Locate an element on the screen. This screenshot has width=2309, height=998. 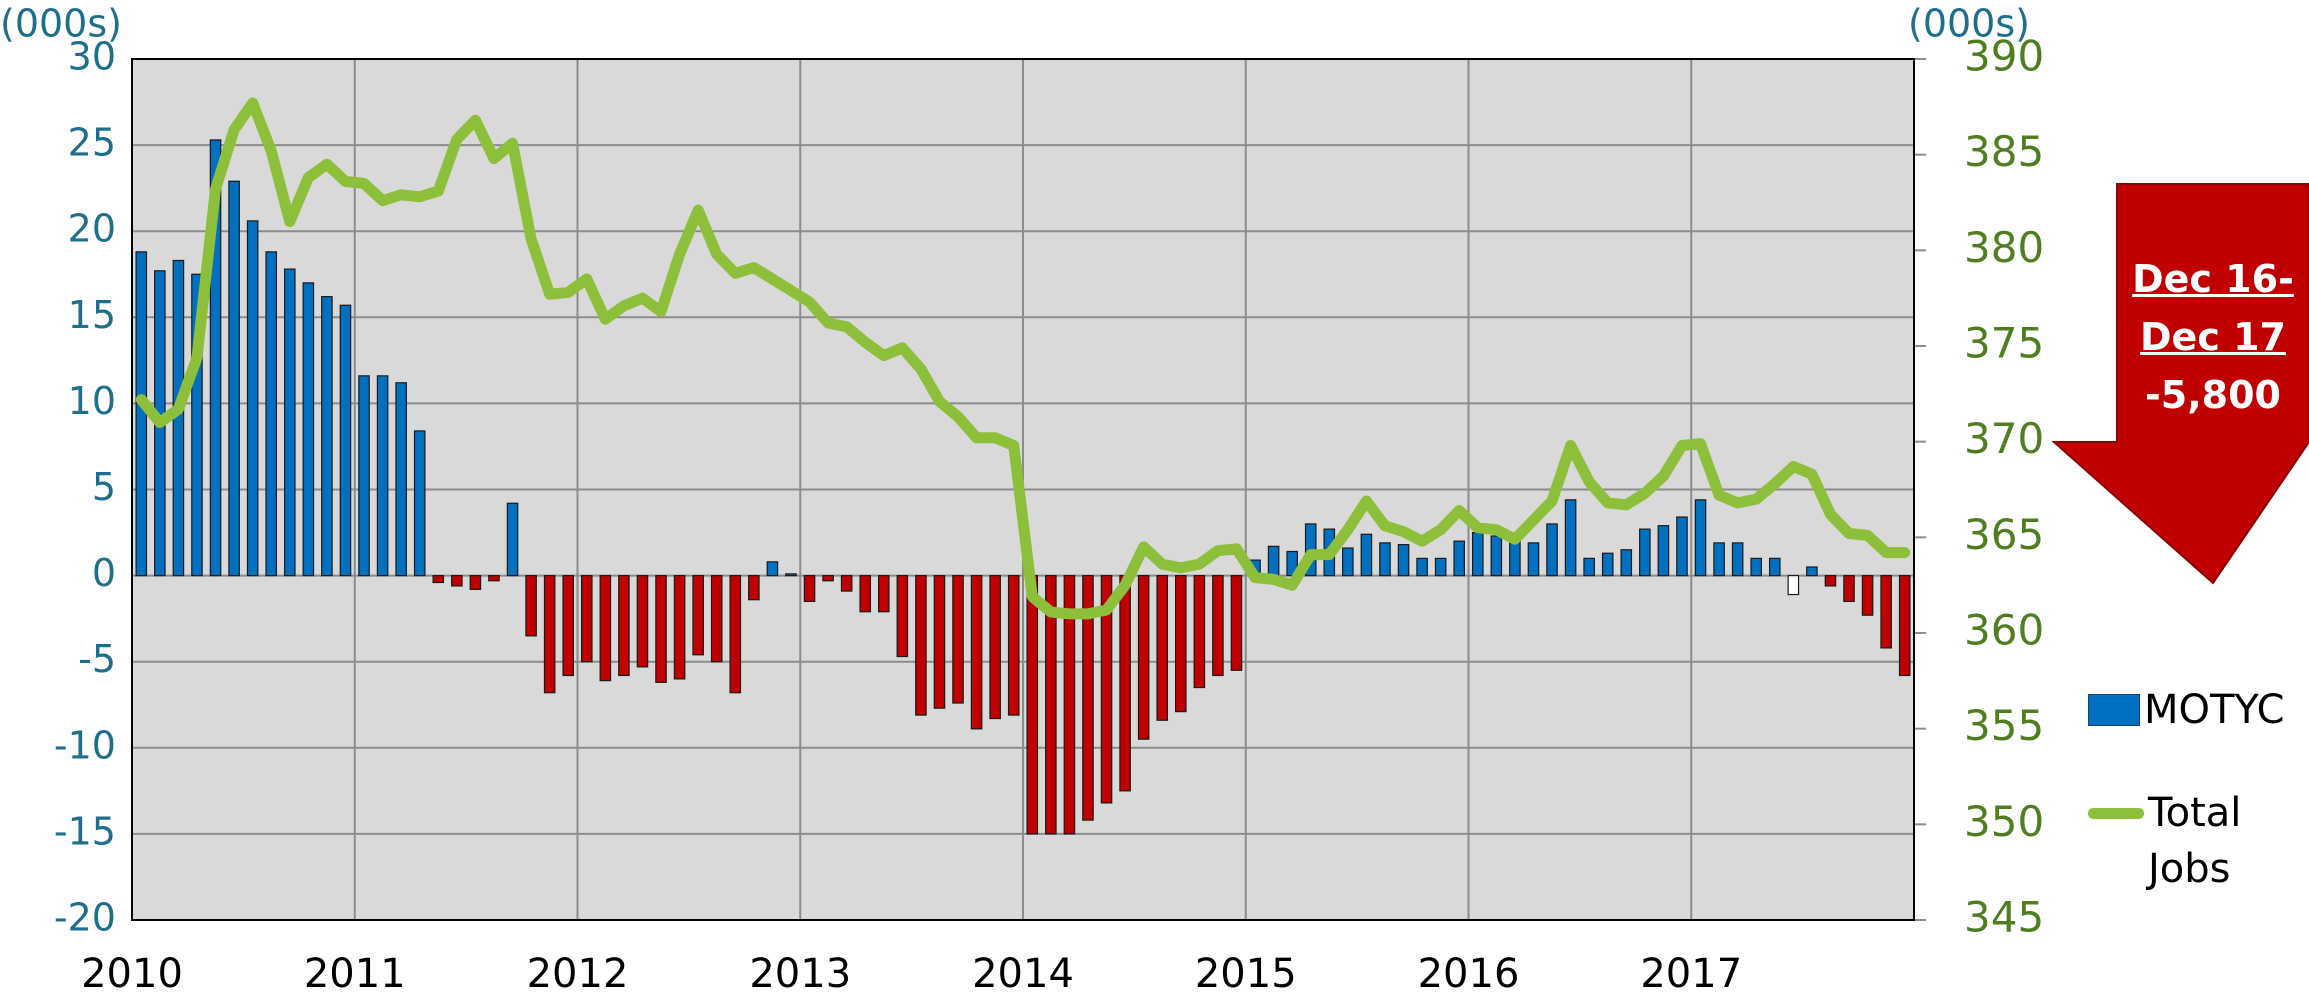
y-tick-label: 10 is located at coordinates (92, 401).